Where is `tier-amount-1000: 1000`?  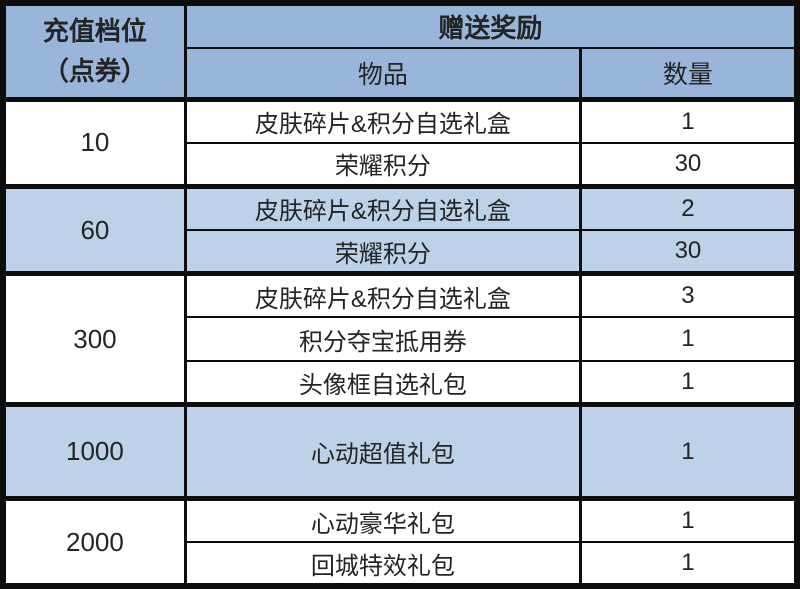 tier-amount-1000: 1000 is located at coordinates (94, 451).